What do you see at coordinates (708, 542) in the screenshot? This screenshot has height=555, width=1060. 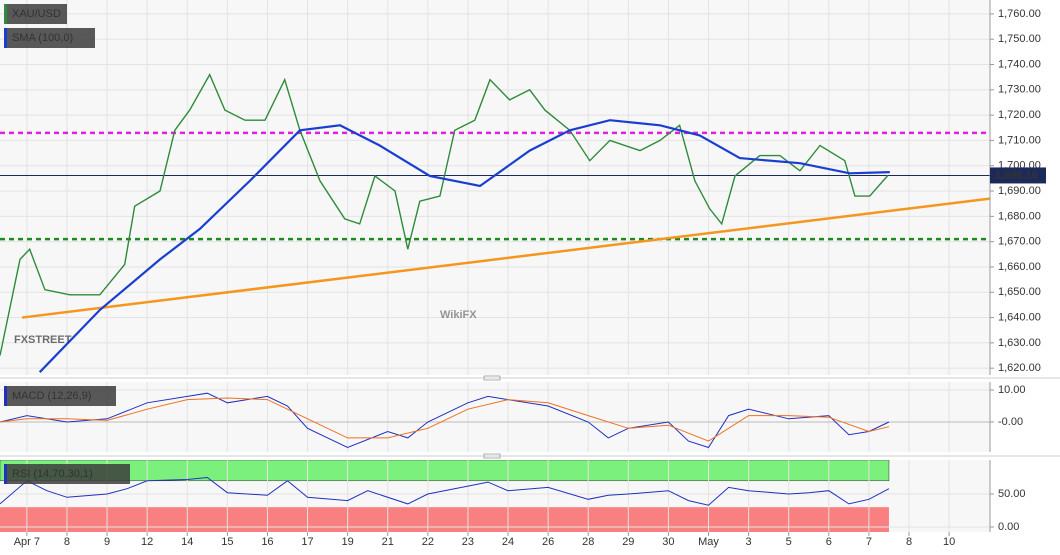 I see `x-tick-label: May` at bounding box center [708, 542].